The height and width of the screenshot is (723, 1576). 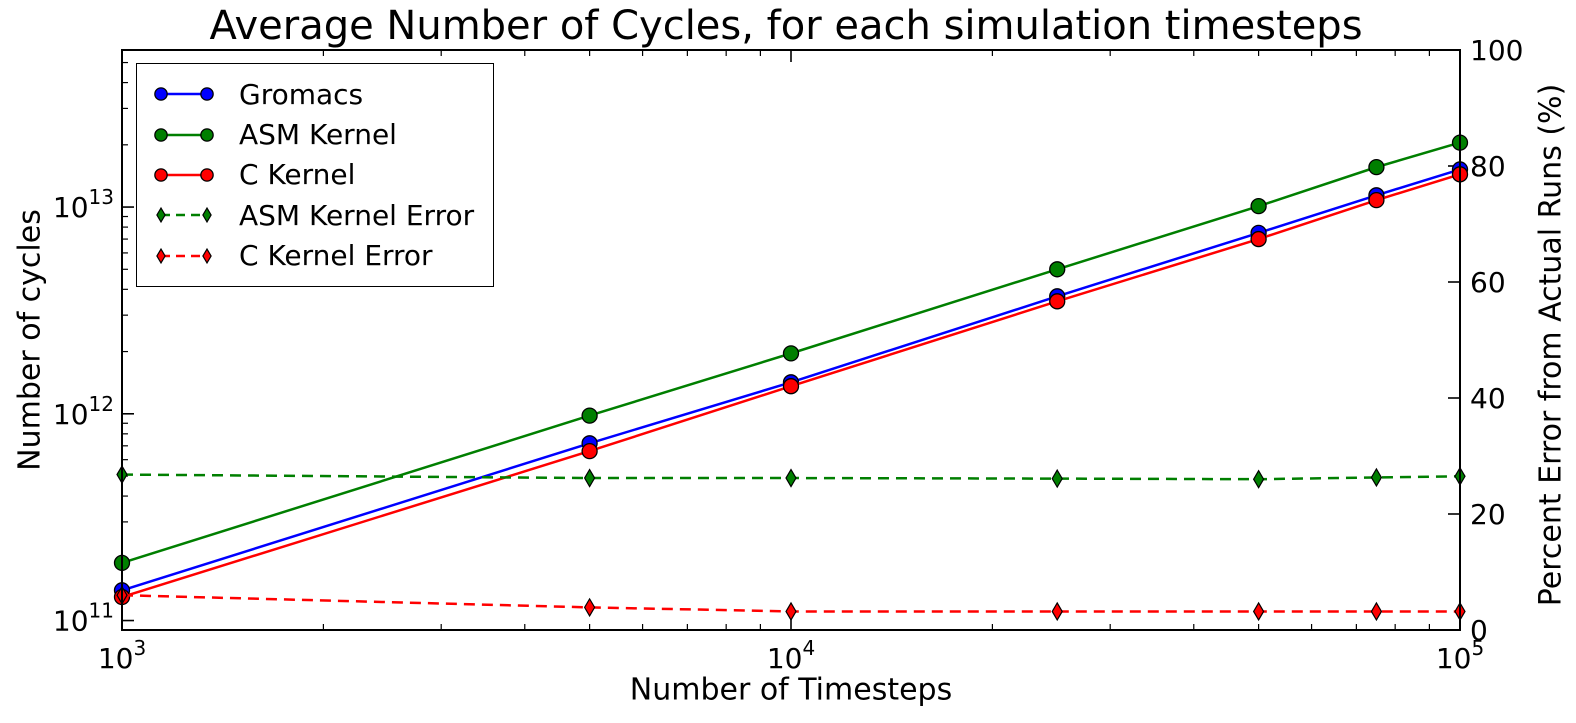 What do you see at coordinates (1488, 282) in the screenshot?
I see `y-tick-label-right: 60` at bounding box center [1488, 282].